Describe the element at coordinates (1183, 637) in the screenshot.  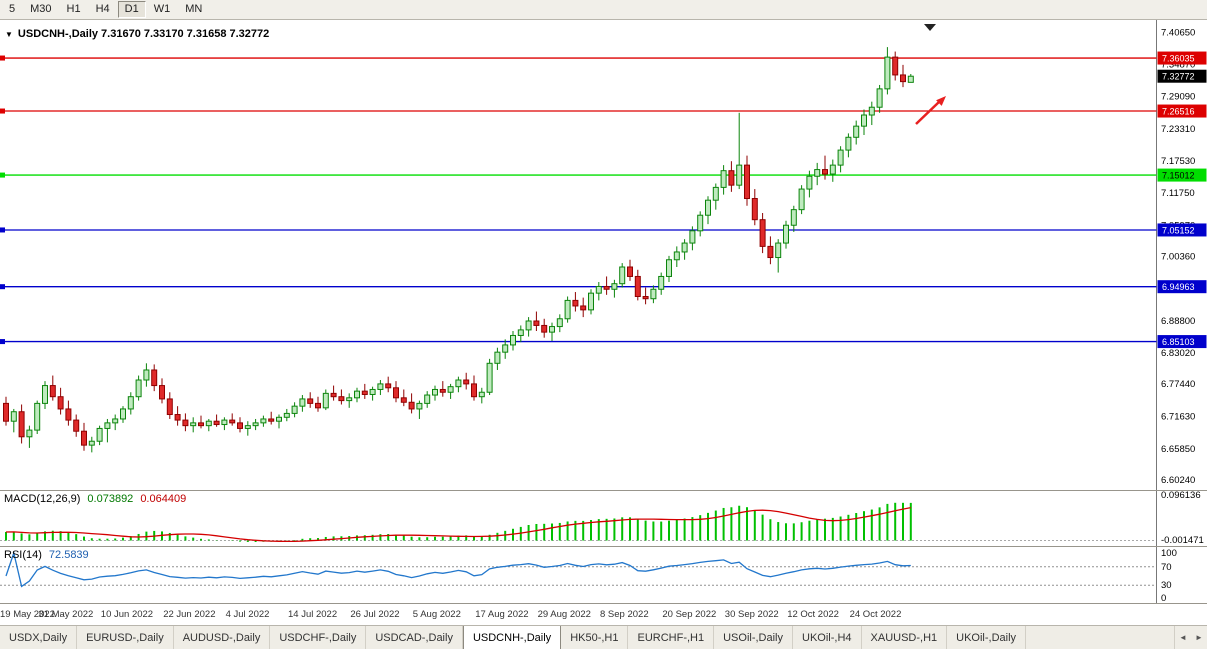
I see `tab-scroll-left-icon: ◄` at that location.